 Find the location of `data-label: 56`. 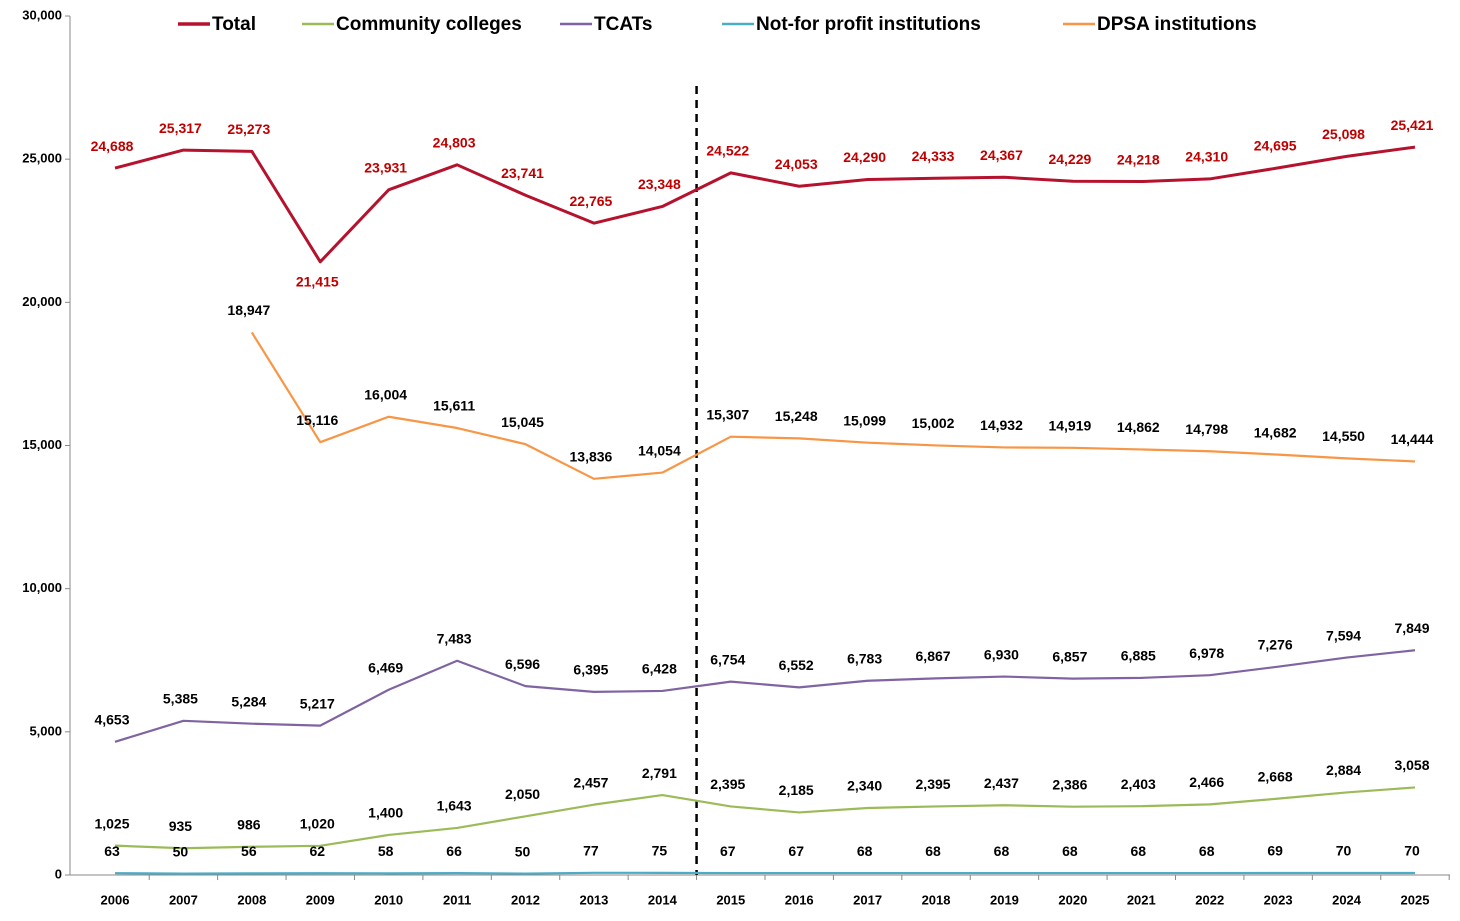

data-label: 56 is located at coordinates (249, 851).